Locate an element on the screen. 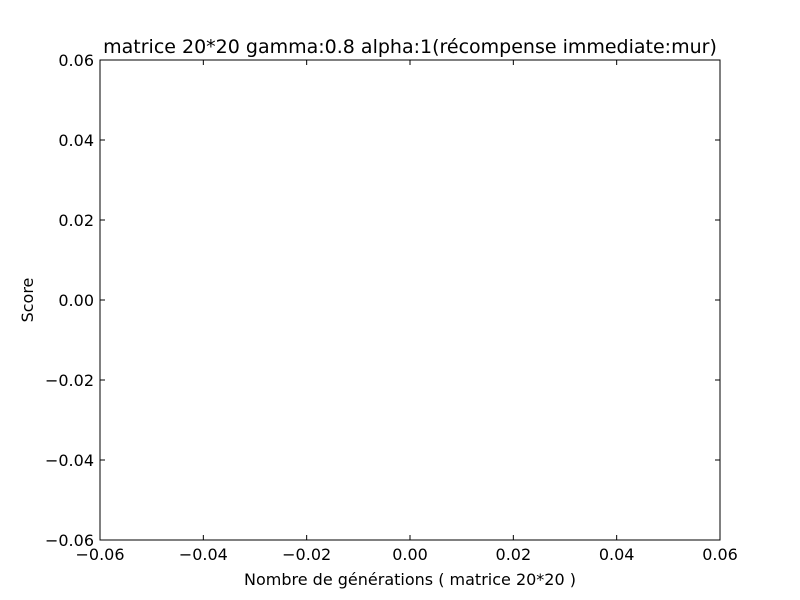 The image size is (800, 600). x-axis-label: Nombre de générations ( matrice 20*20 ) is located at coordinates (410, 579).